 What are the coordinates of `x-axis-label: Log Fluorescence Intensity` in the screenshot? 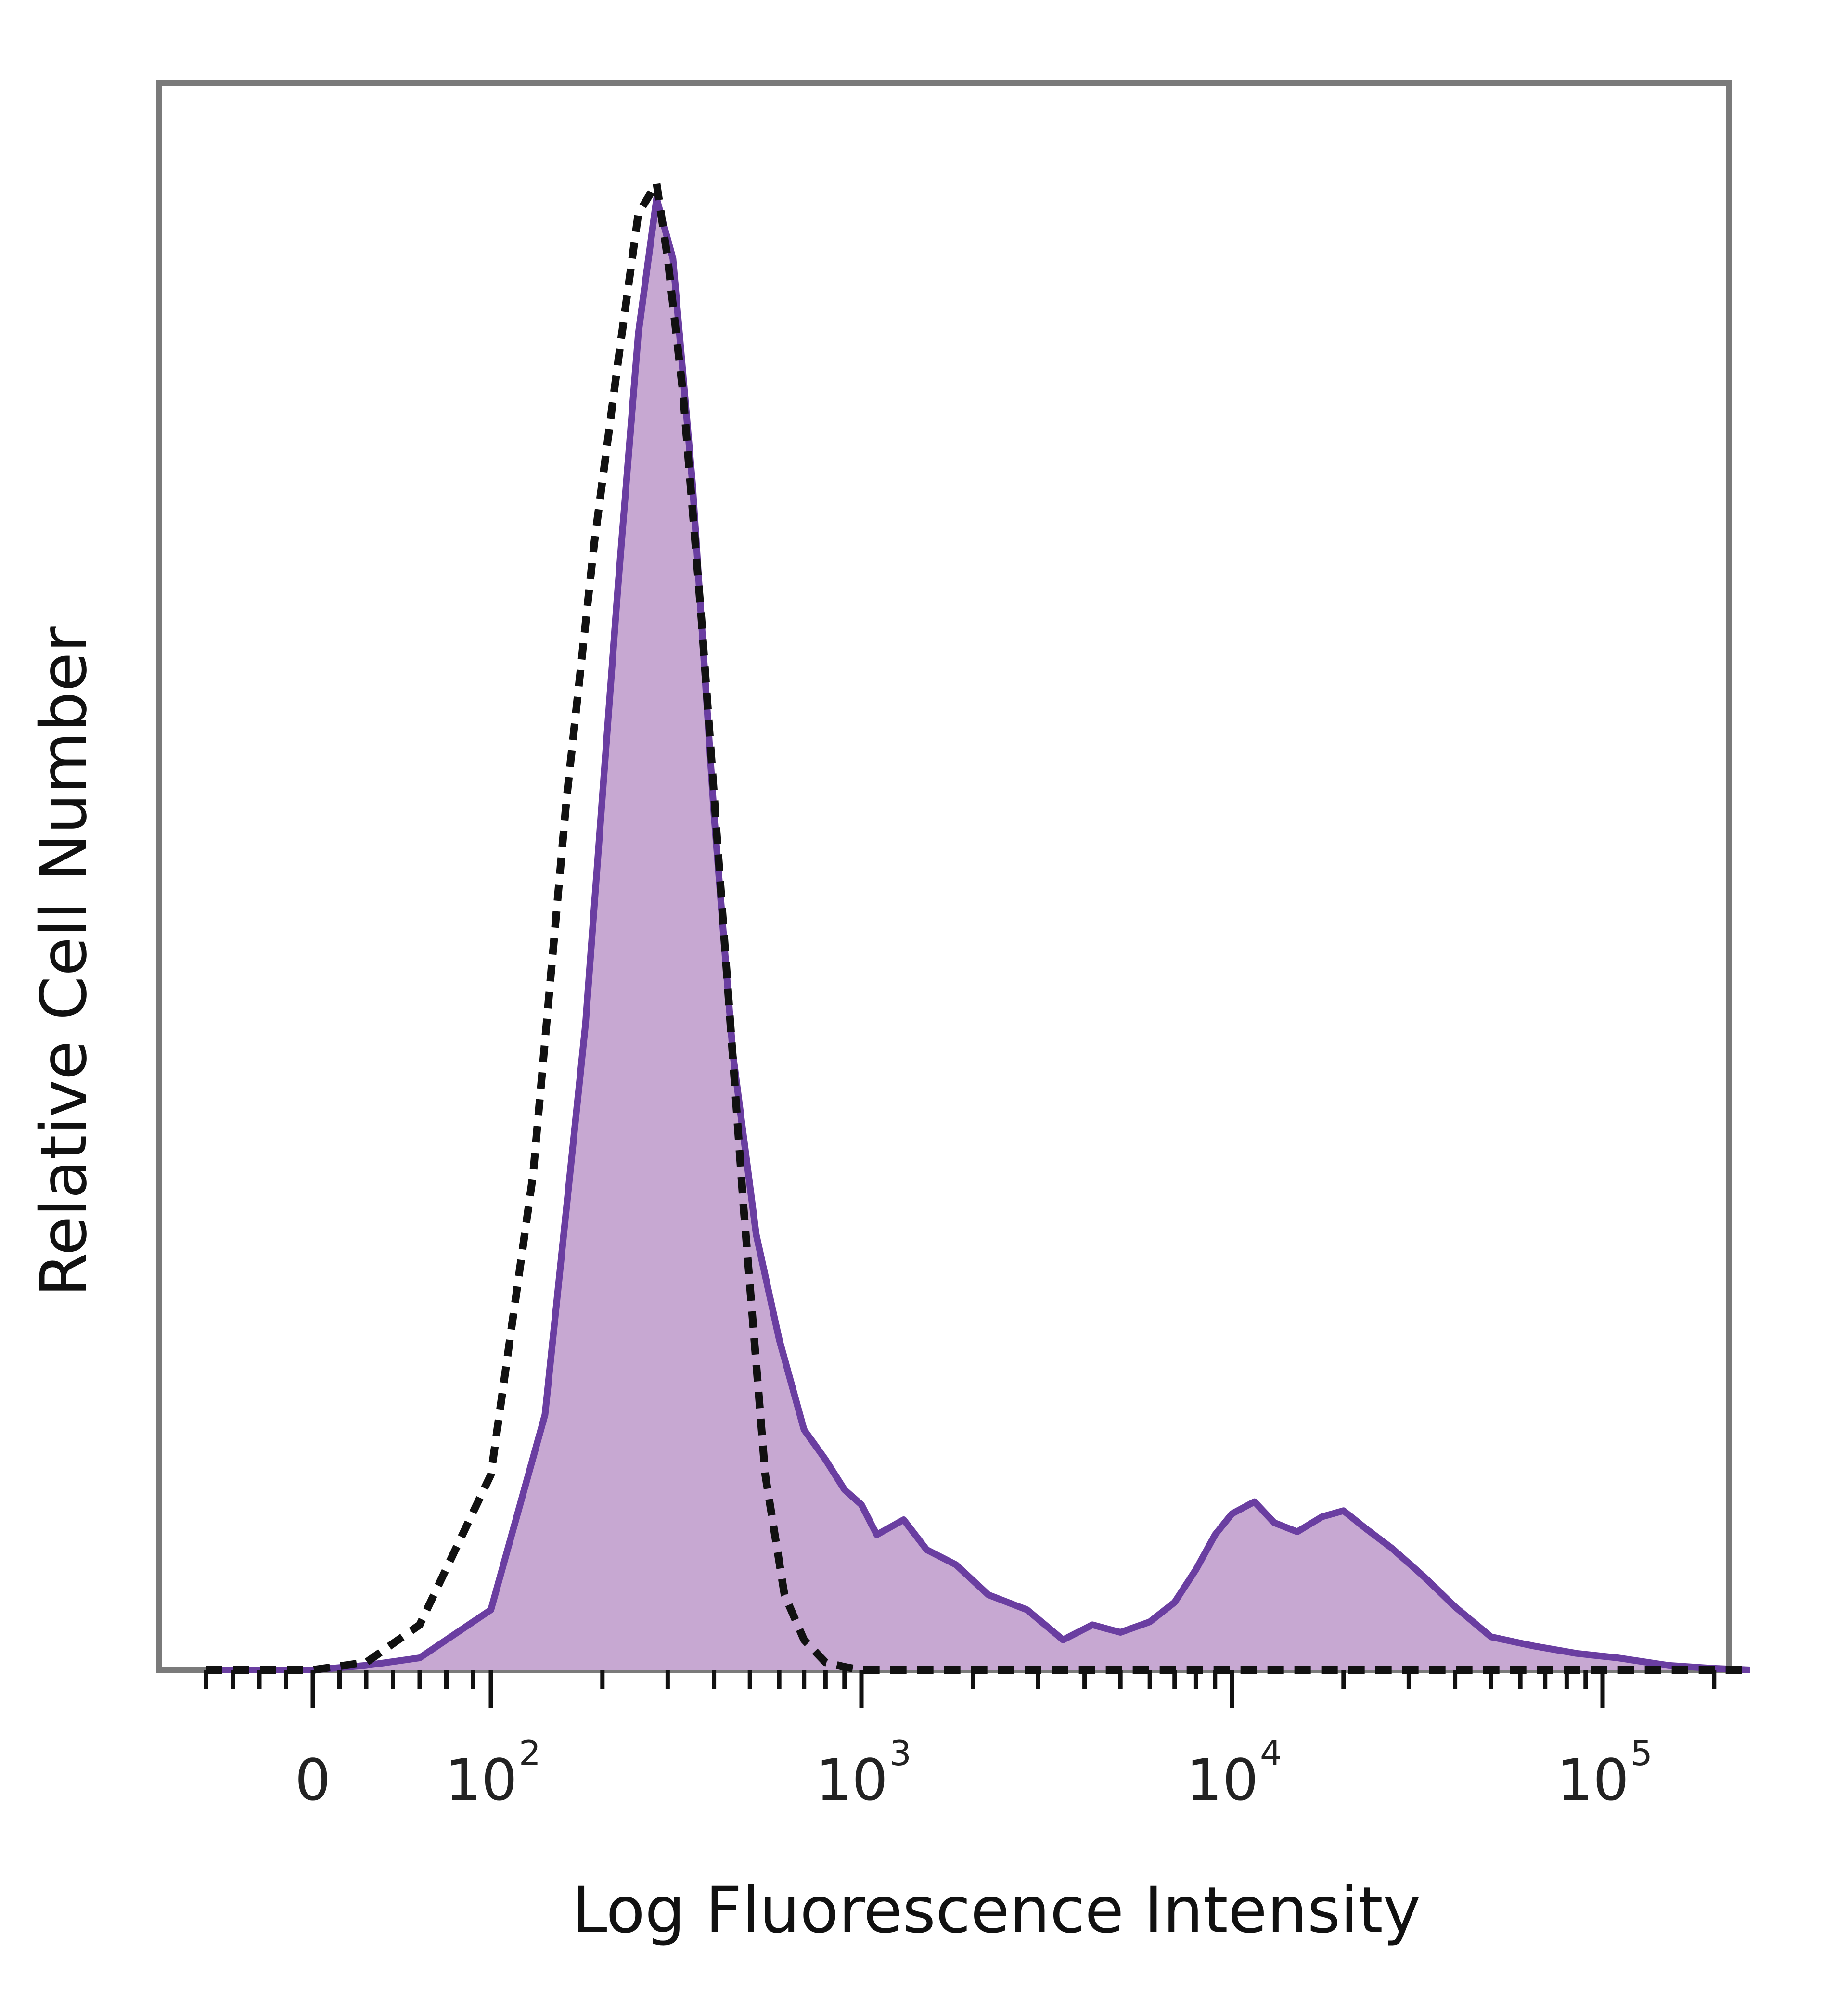 It's located at (996, 1910).